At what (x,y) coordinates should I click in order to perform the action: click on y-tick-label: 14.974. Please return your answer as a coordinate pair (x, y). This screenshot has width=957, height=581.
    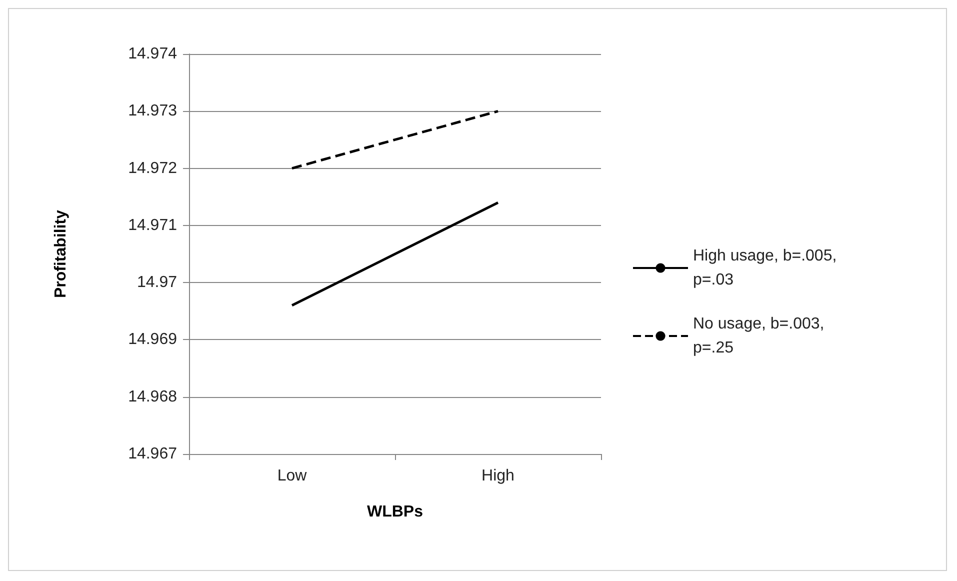
    Looking at the image, I should click on (153, 54).